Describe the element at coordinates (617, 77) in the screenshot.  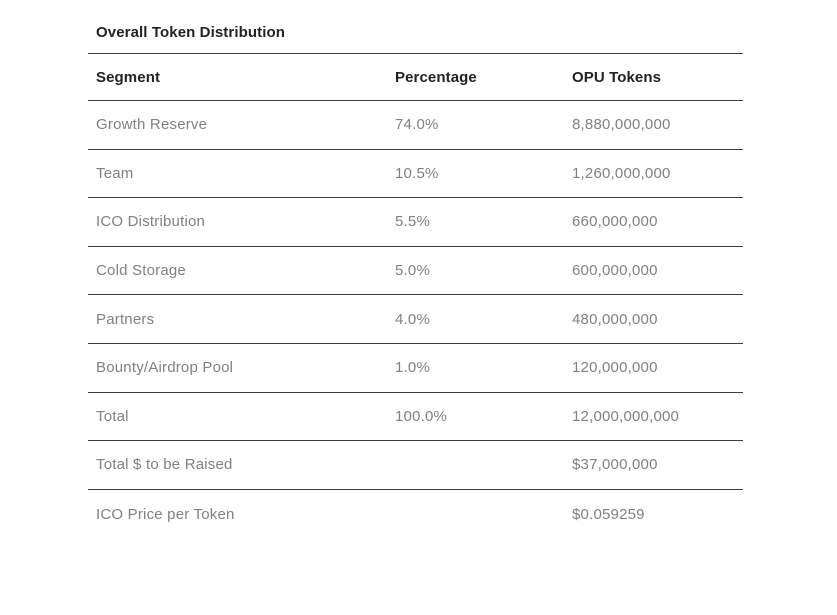
I see `column-header-opu-tokens: OPU Tokens` at that location.